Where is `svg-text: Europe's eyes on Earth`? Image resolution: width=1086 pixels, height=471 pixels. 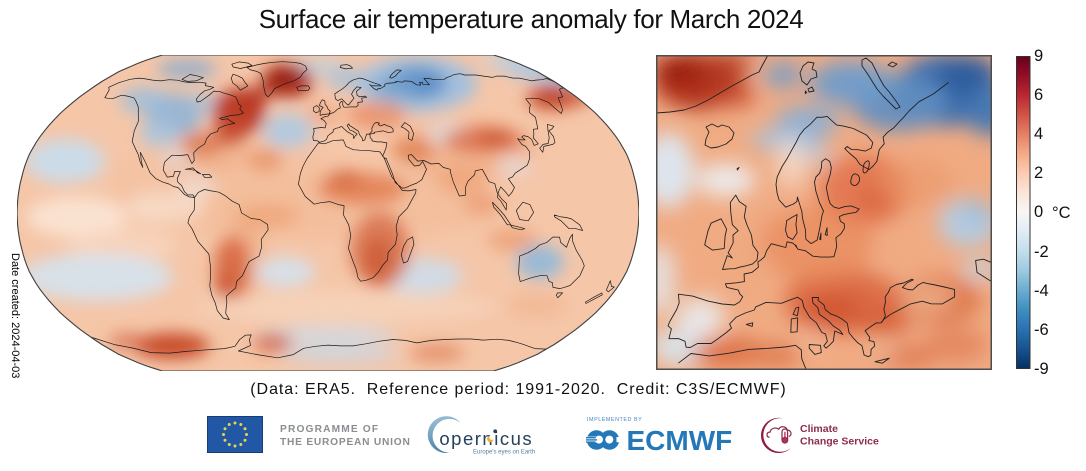 svg-text: Europe's eyes on Earth is located at coordinates (504, 453).